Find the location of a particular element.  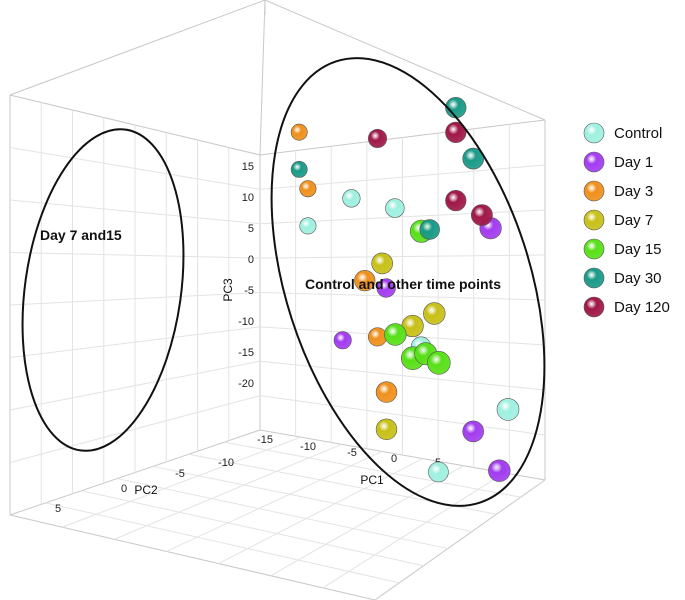

legend-label: Day 1 is located at coordinates (633, 162).